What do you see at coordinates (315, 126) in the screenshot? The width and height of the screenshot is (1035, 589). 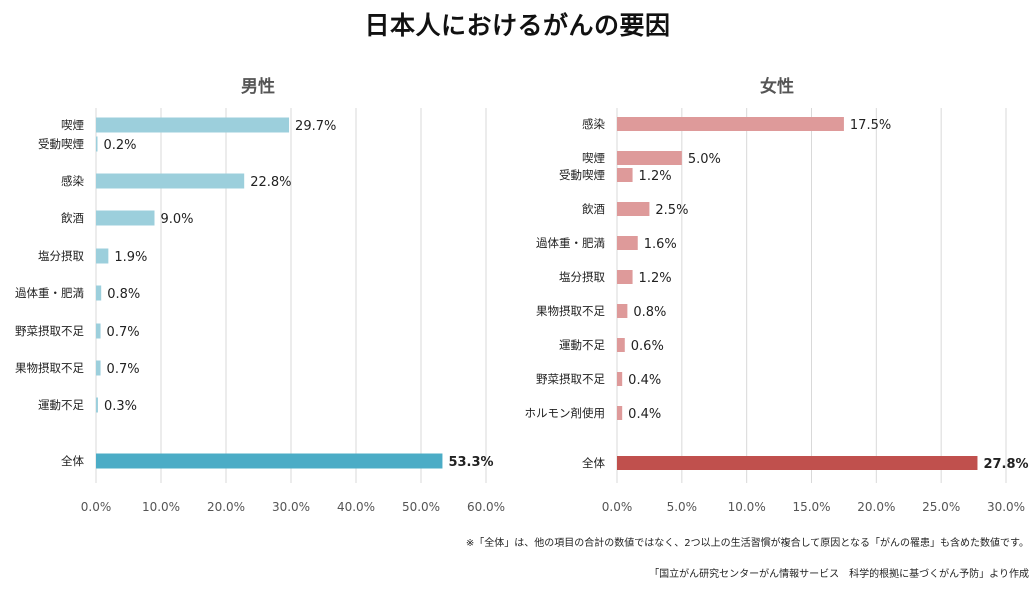 I see `data-label: 29.7%` at bounding box center [315, 126].